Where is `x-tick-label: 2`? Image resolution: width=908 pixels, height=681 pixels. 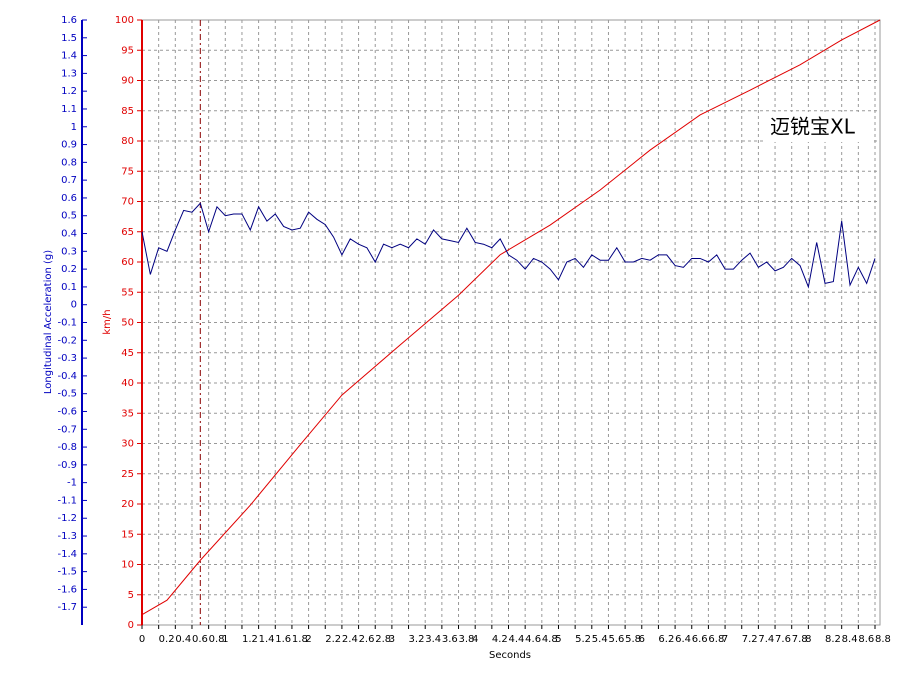
x-tick-label: 2 is located at coordinates (308, 639).